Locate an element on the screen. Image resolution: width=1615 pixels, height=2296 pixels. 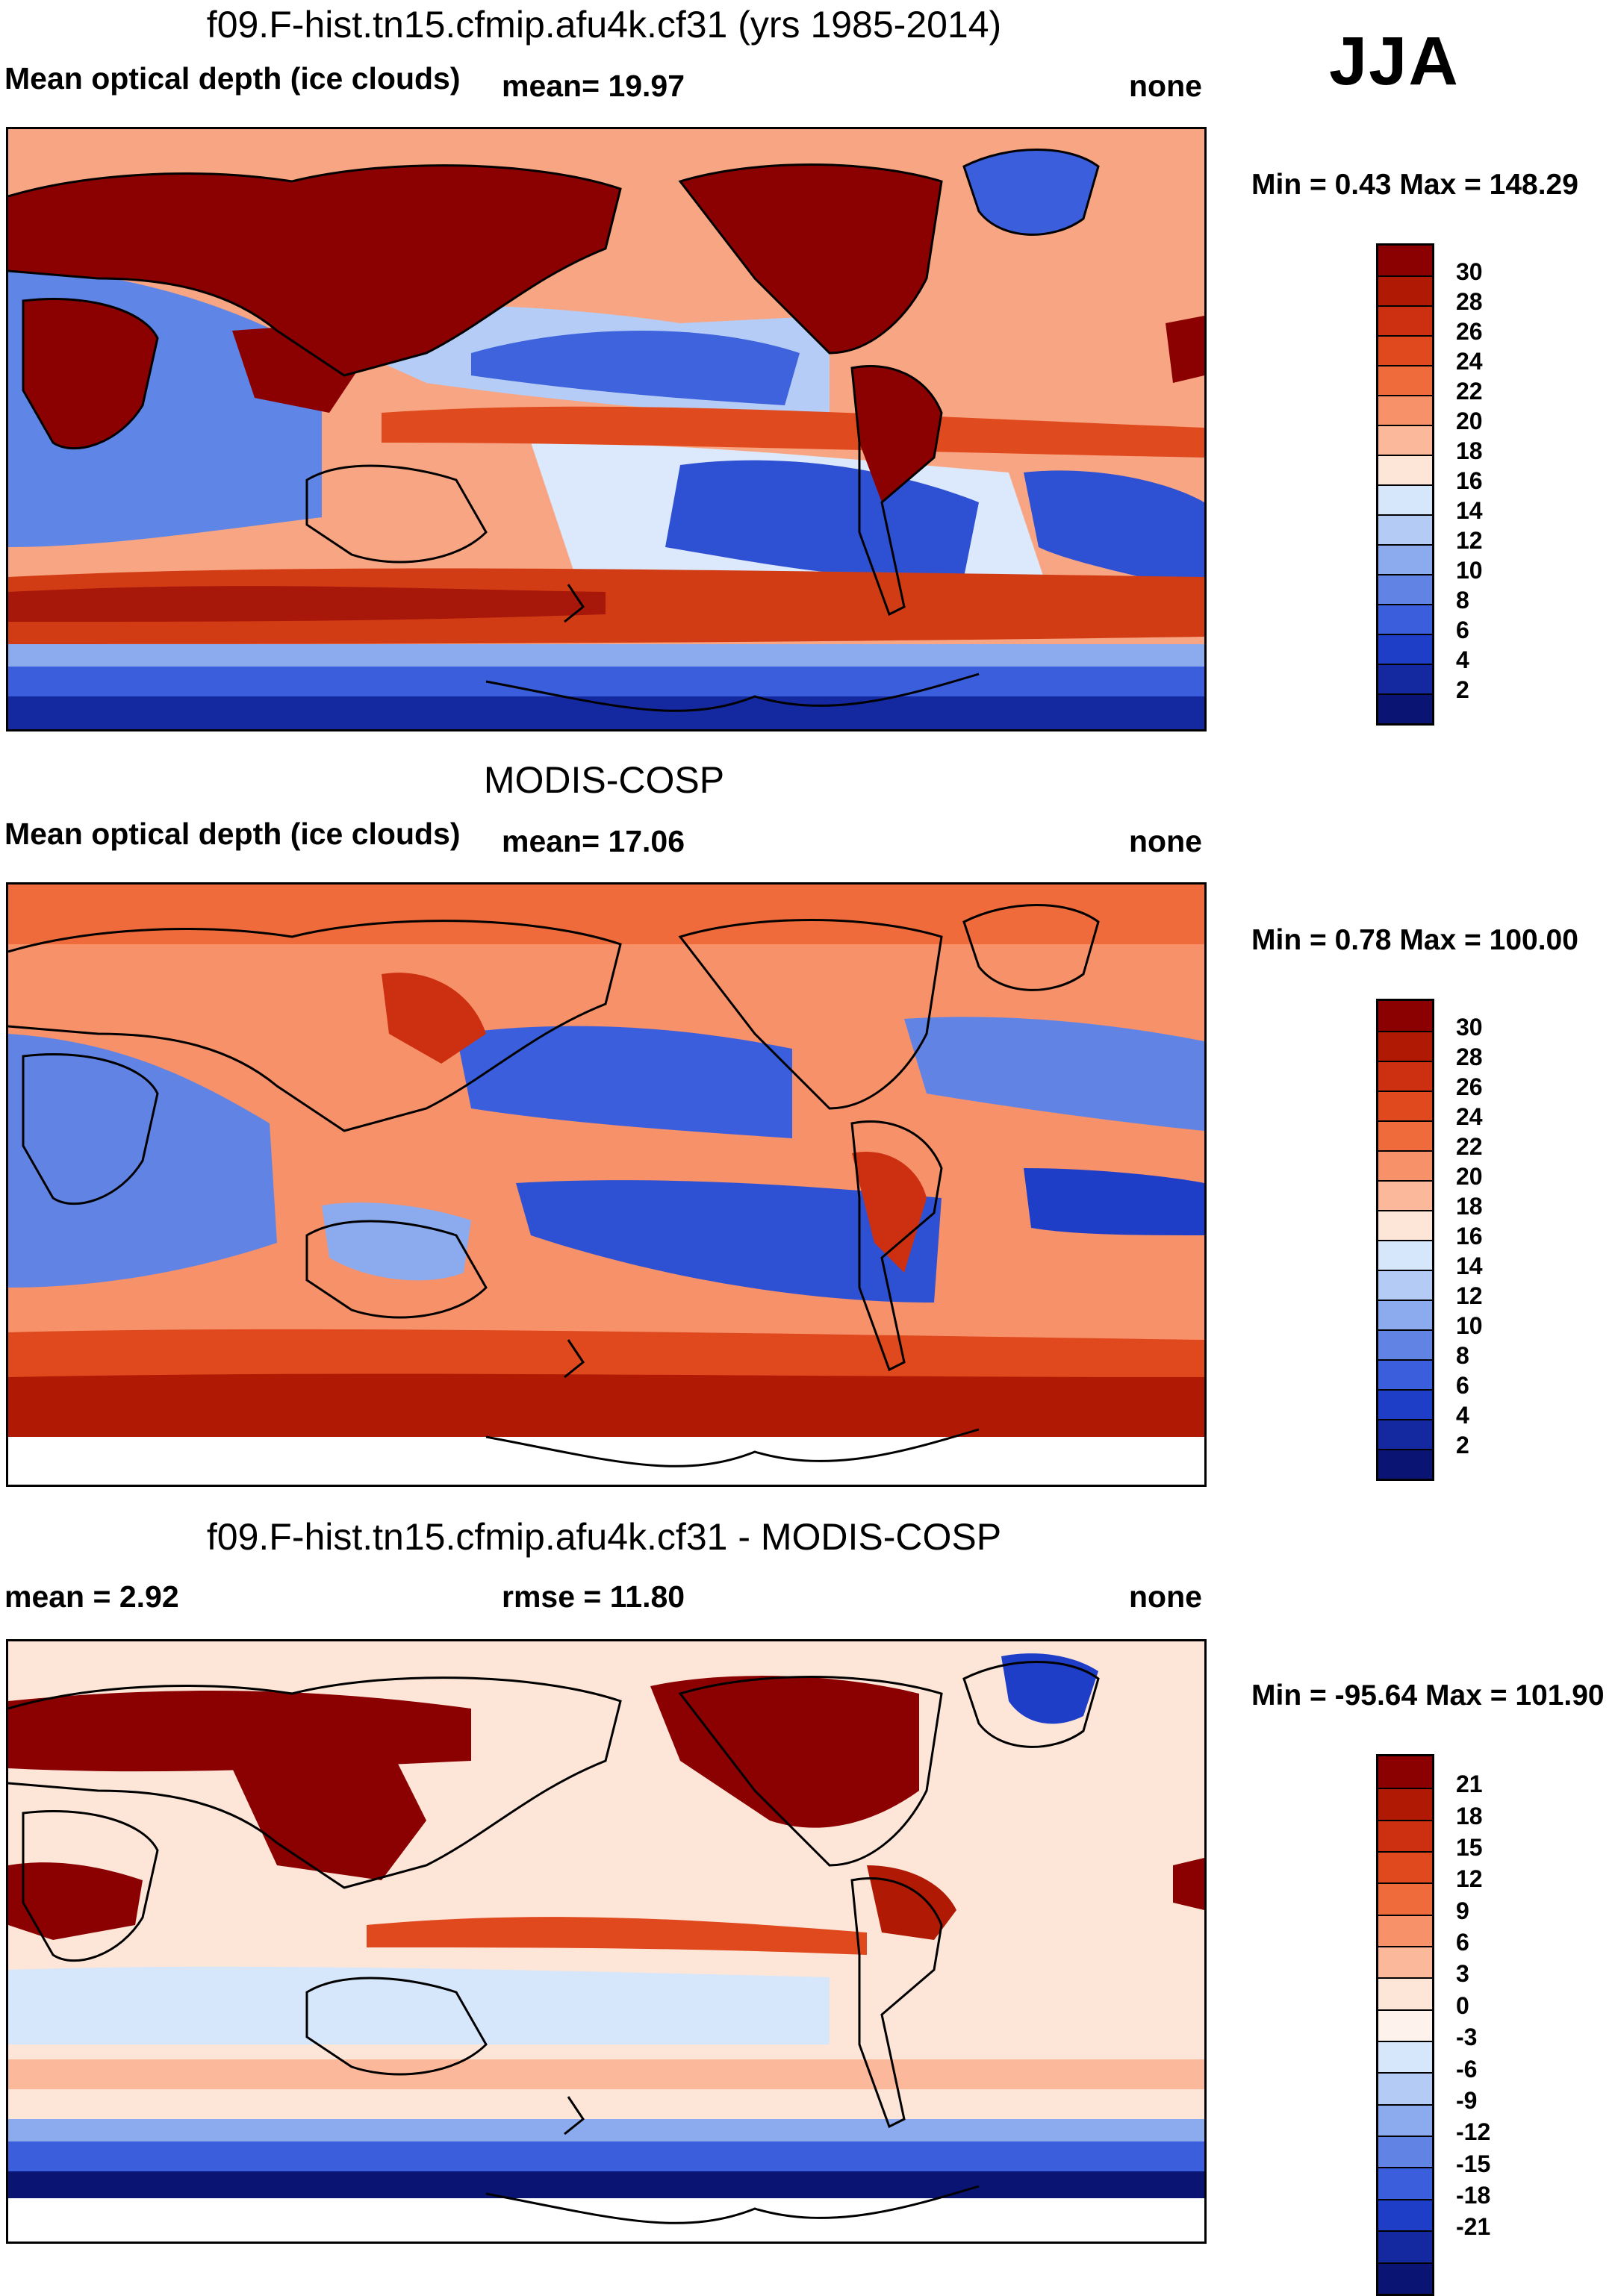
colorbar-tick-label: -9 is located at coordinates (1467, 2100).